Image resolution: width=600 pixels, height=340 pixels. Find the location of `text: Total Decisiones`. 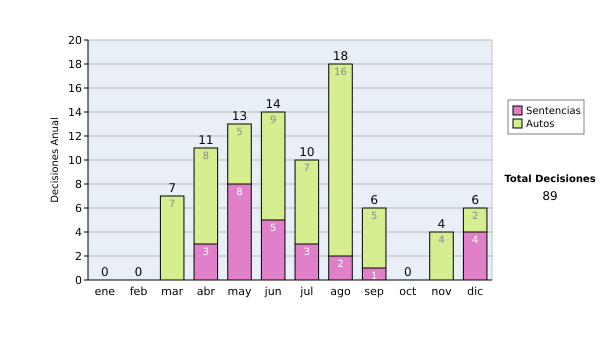

text: Total Decisiones is located at coordinates (550, 179).